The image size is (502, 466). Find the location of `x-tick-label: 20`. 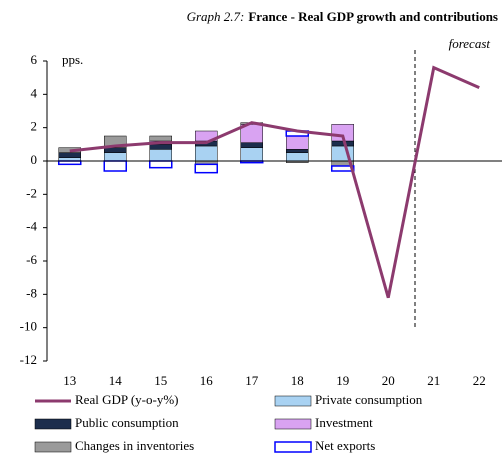

x-tick-label: 20 is located at coordinates (388, 380).